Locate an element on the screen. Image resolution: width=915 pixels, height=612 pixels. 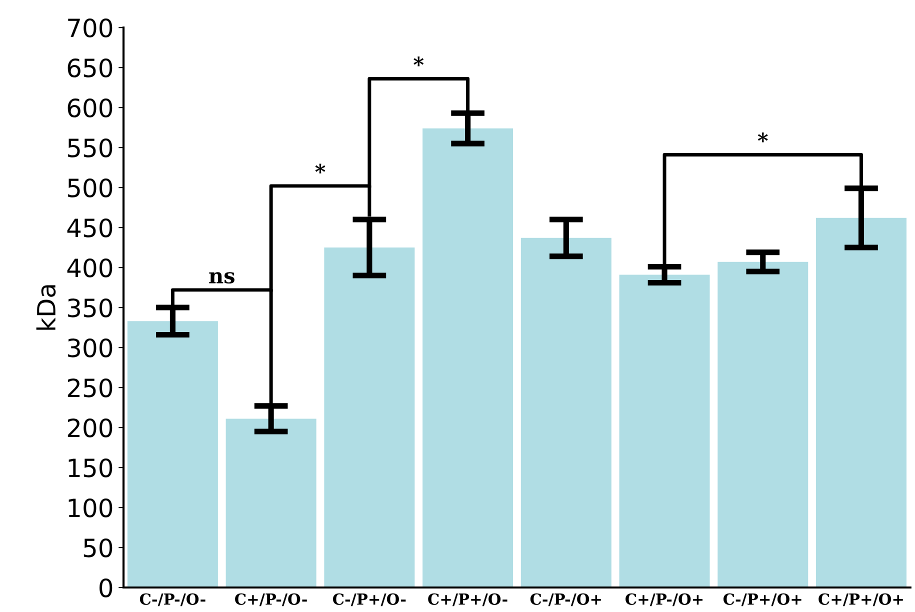
y-tick-label: 700 is located at coordinates (90, 28).